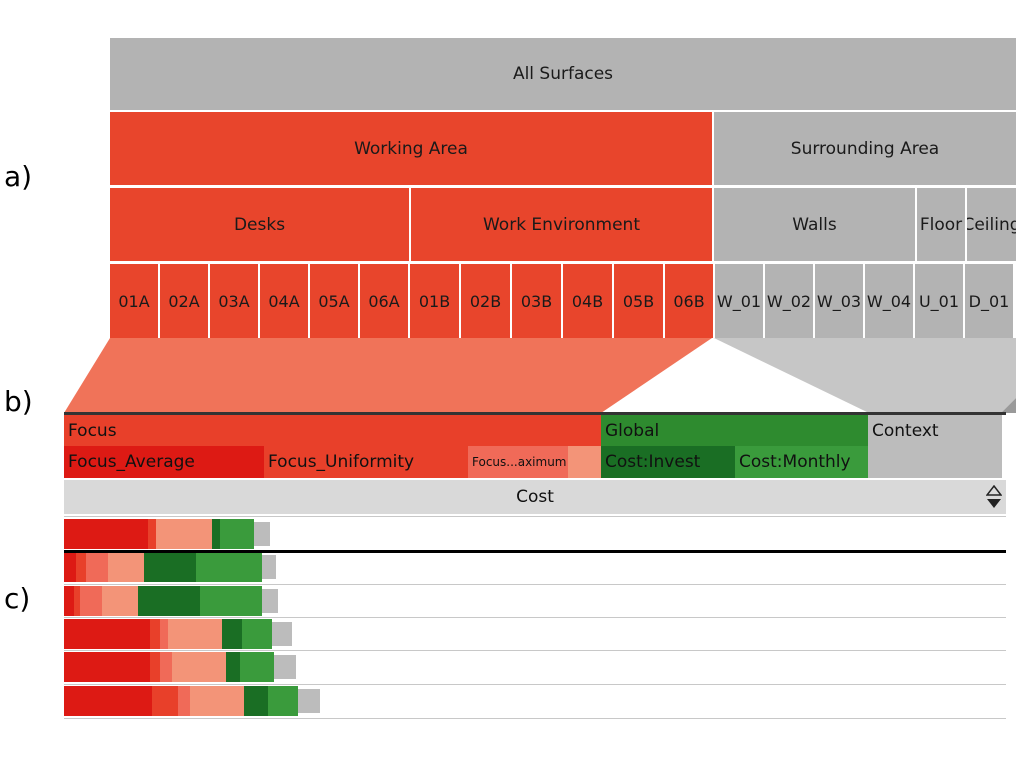 The image size is (1024, 768). What do you see at coordinates (587, 301) in the screenshot?
I see `leaf-04b: 04B` at bounding box center [587, 301].